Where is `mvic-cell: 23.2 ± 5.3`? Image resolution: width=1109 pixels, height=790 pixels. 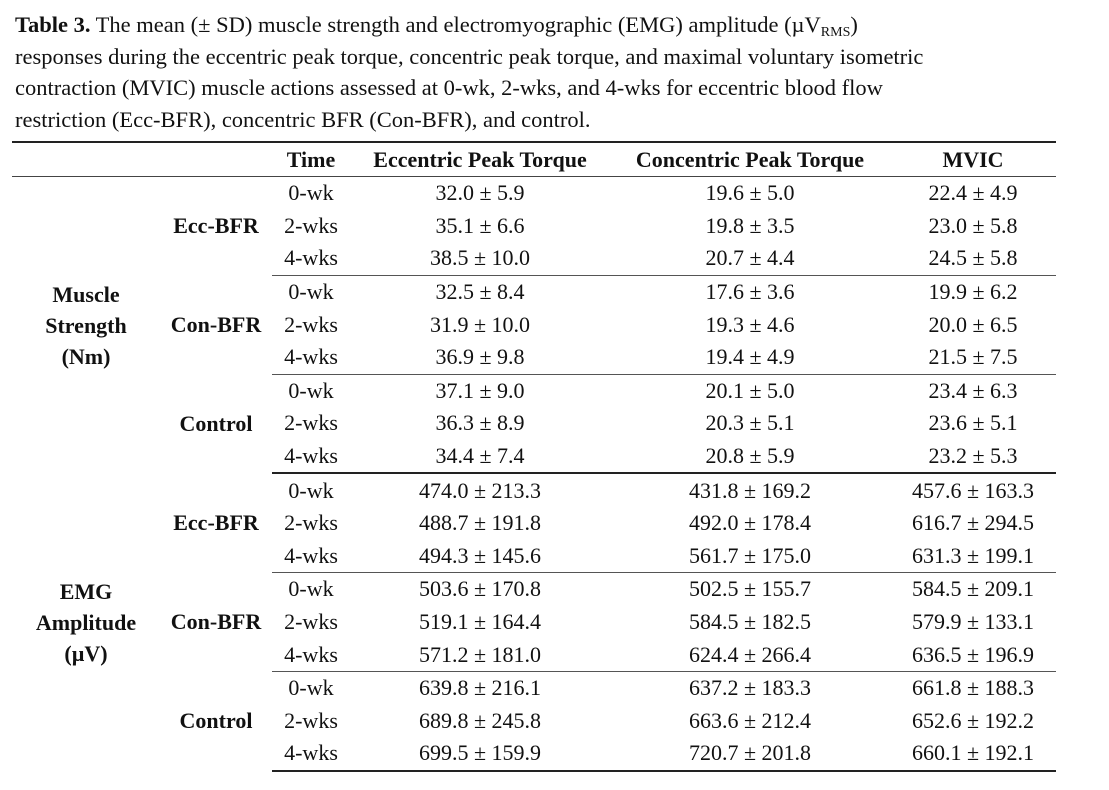 mvic-cell: 23.2 ± 5.3 is located at coordinates (973, 457).